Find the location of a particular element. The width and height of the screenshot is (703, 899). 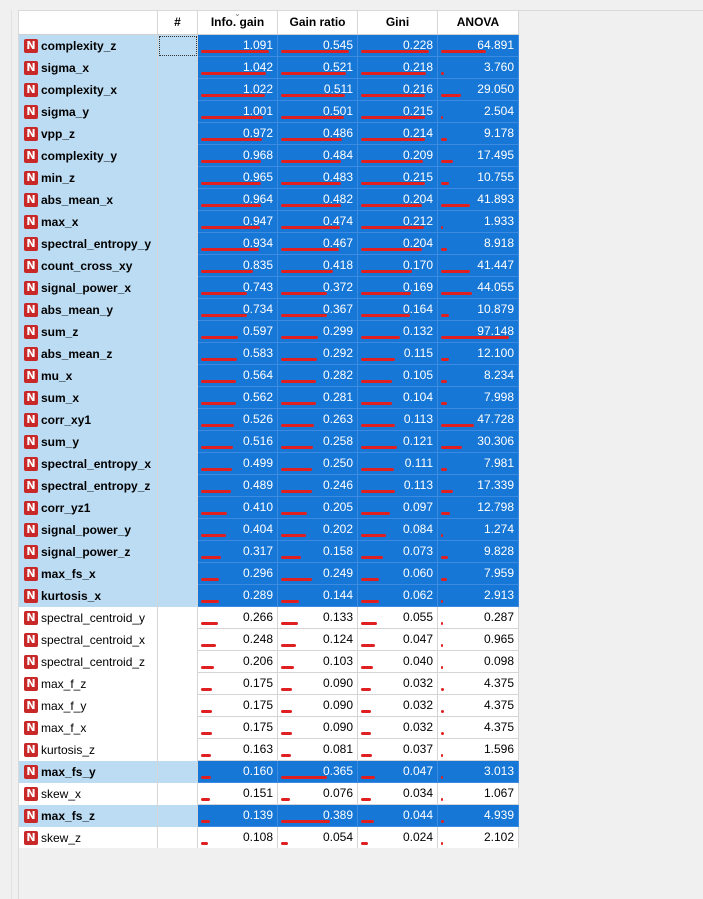

gain-ratio-cell: 0.054 is located at coordinates (318, 838).